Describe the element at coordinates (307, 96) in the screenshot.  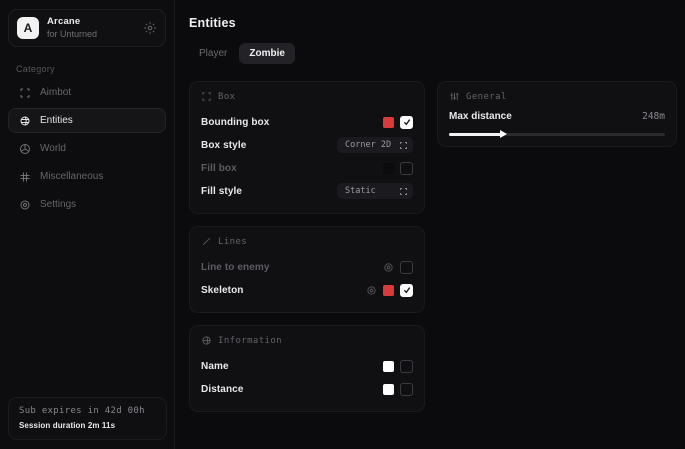
I see `panel-box-header: Box` at that location.